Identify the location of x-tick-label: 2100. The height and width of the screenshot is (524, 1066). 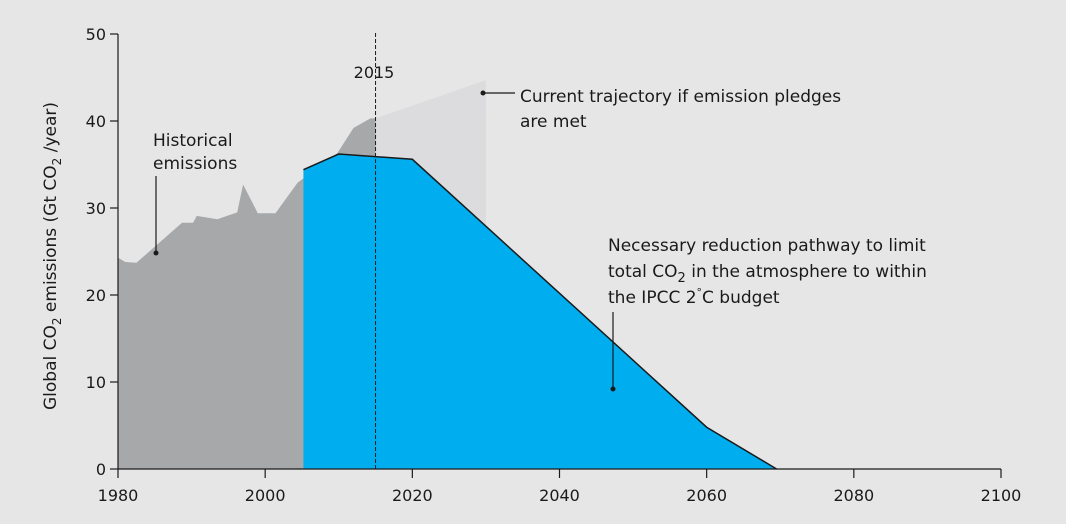
(1001, 495).